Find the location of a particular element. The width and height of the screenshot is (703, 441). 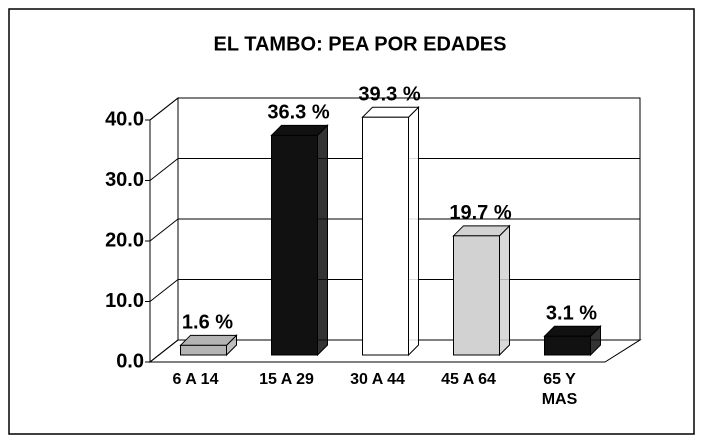

x-tick-label: 45 A 64 is located at coordinates (468, 379).